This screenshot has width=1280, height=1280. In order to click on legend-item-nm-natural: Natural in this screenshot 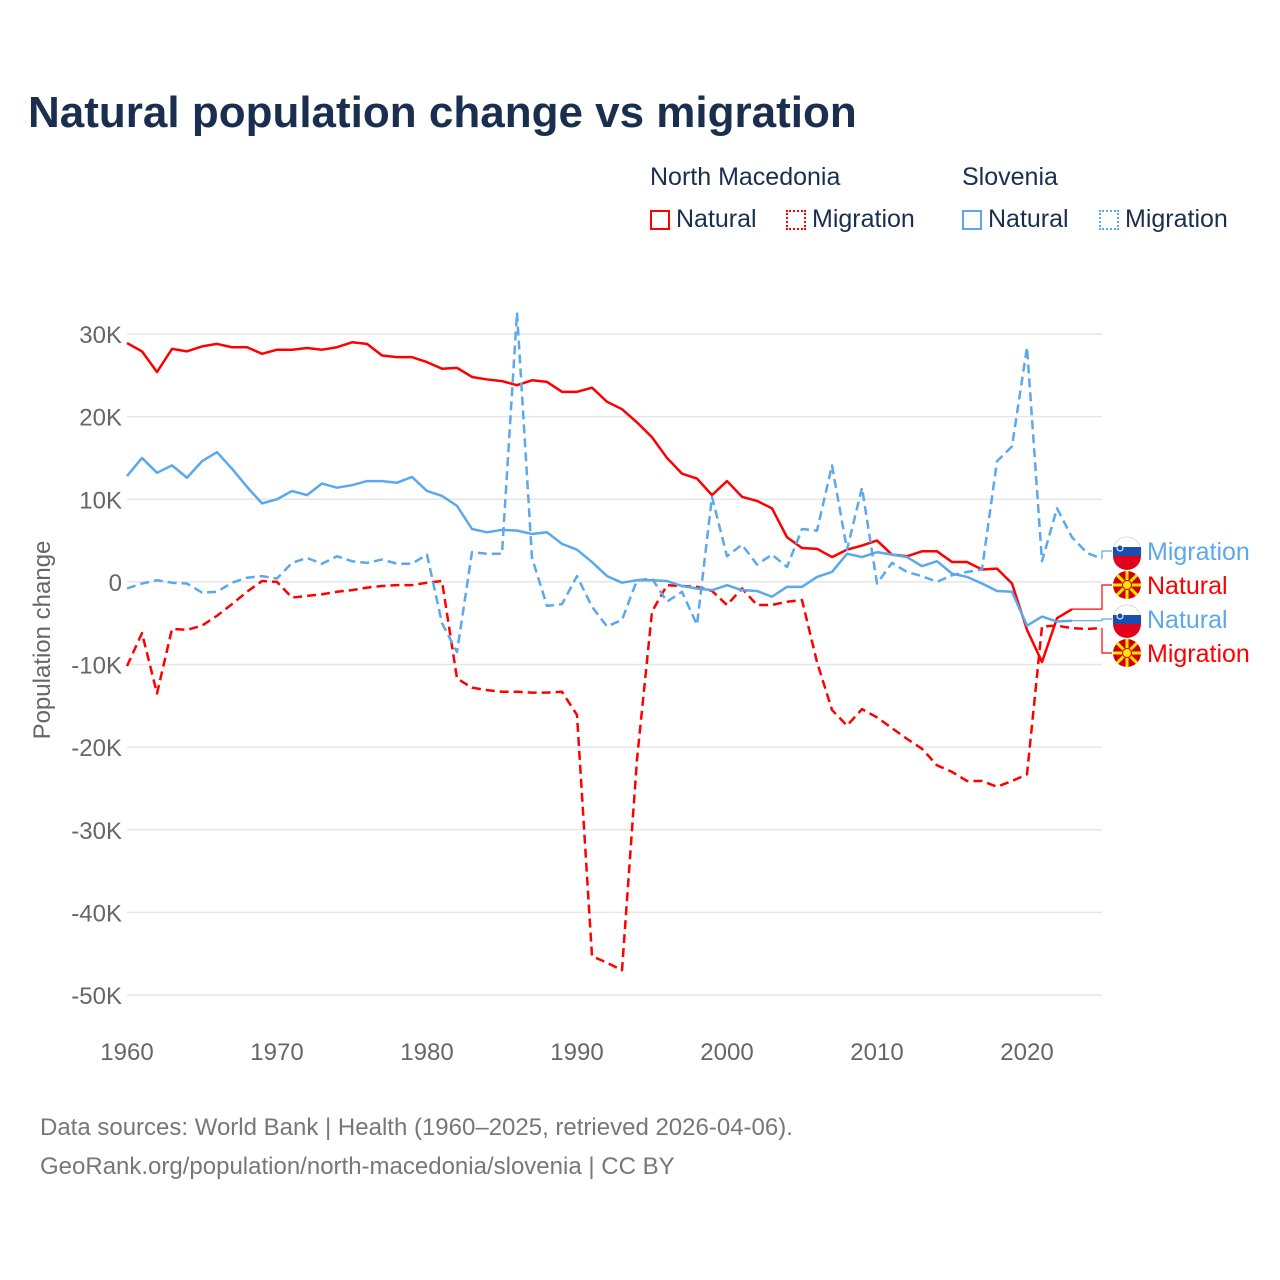, I will do `click(703, 219)`.